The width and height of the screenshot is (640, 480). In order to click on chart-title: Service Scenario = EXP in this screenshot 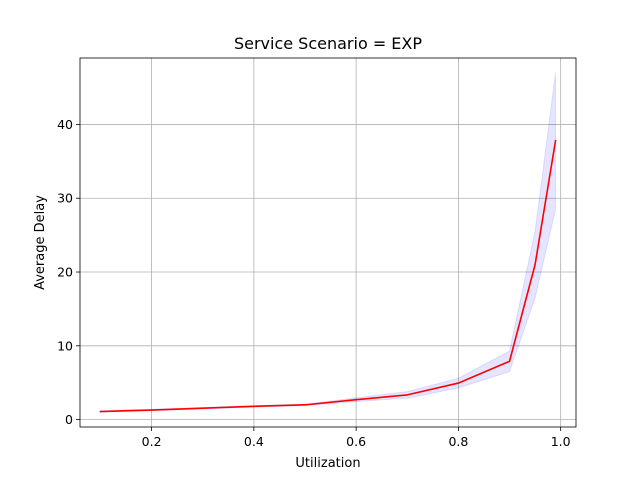, I will do `click(328, 43)`.